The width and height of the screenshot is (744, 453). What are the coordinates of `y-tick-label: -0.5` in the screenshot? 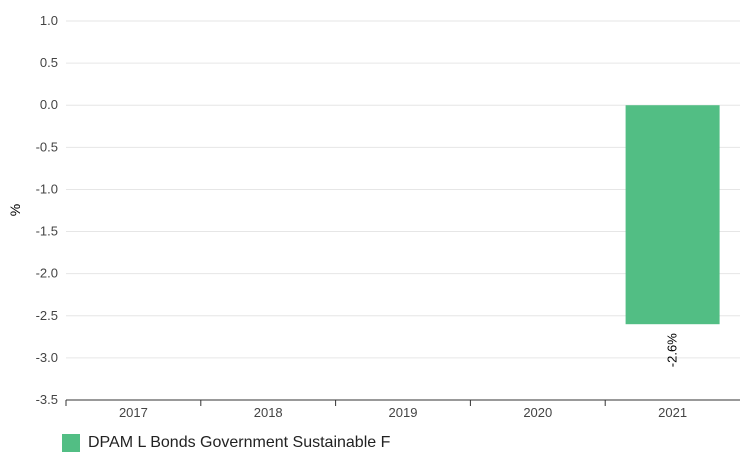 It's located at (47, 146).